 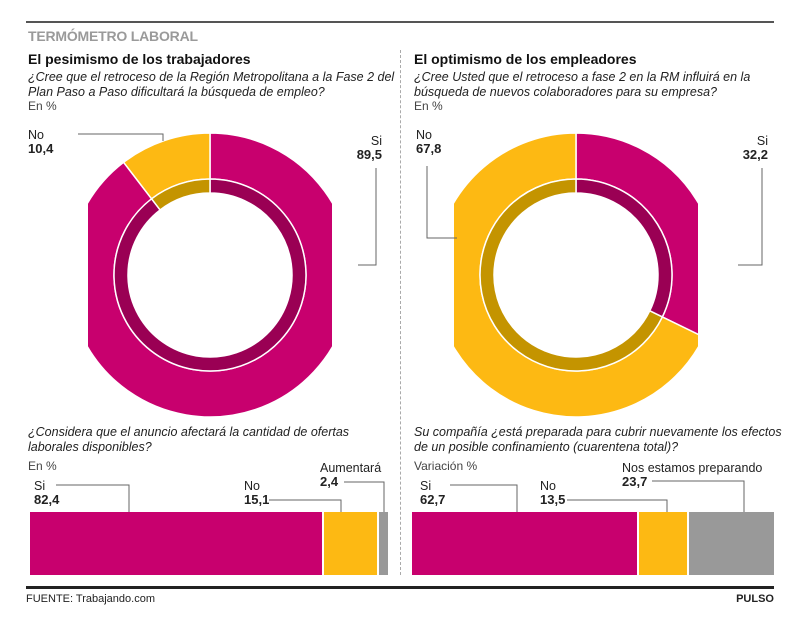 I want to click on bar-label-no: No 13,5, so click(x=552, y=493).